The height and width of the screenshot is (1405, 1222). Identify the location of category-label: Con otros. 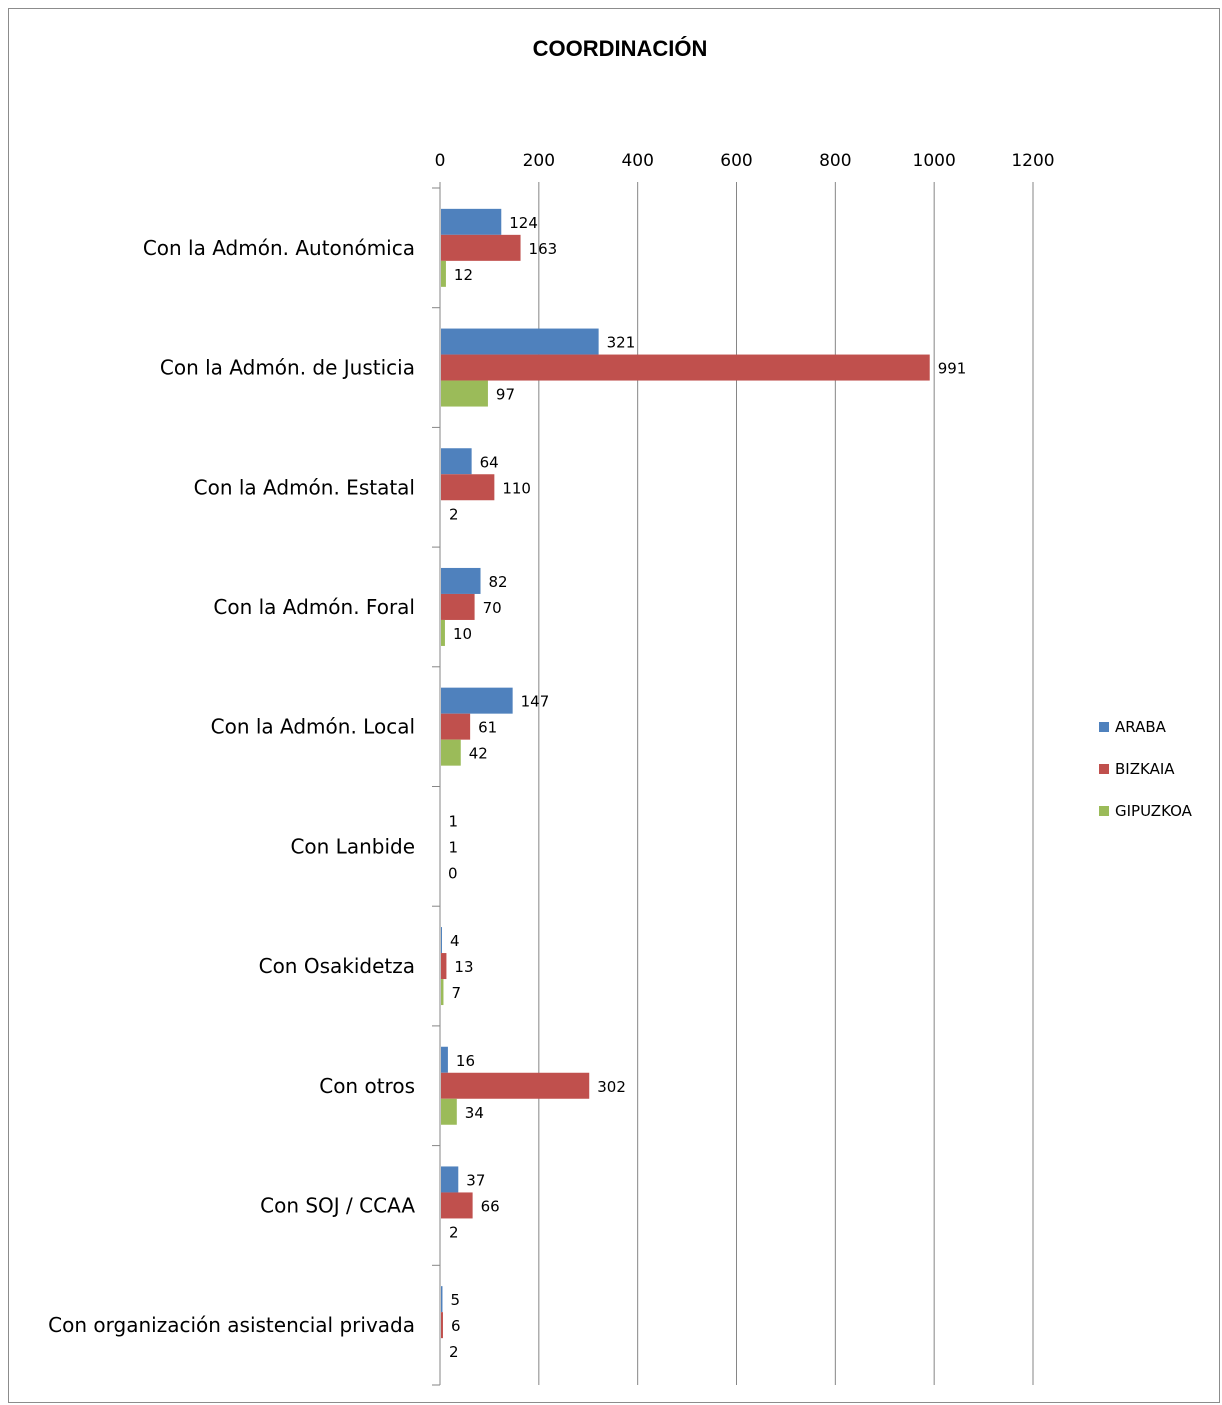
(367, 1086).